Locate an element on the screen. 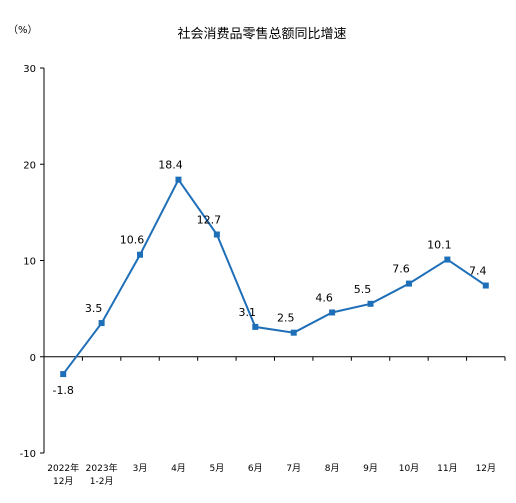  data-label: 10.1 is located at coordinates (439, 245).